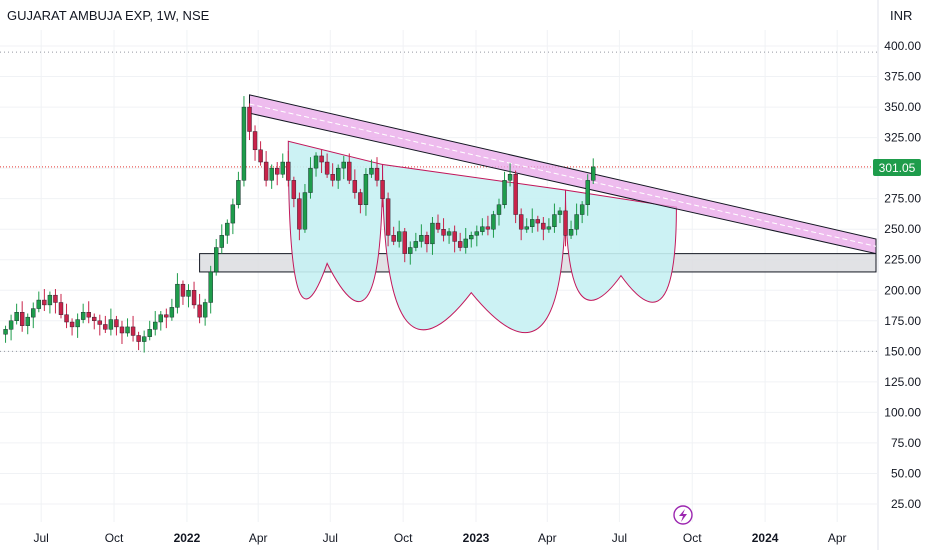 Image resolution: width=932 pixels, height=550 pixels. I want to click on price-tick-label: 325.00, so click(902, 138).